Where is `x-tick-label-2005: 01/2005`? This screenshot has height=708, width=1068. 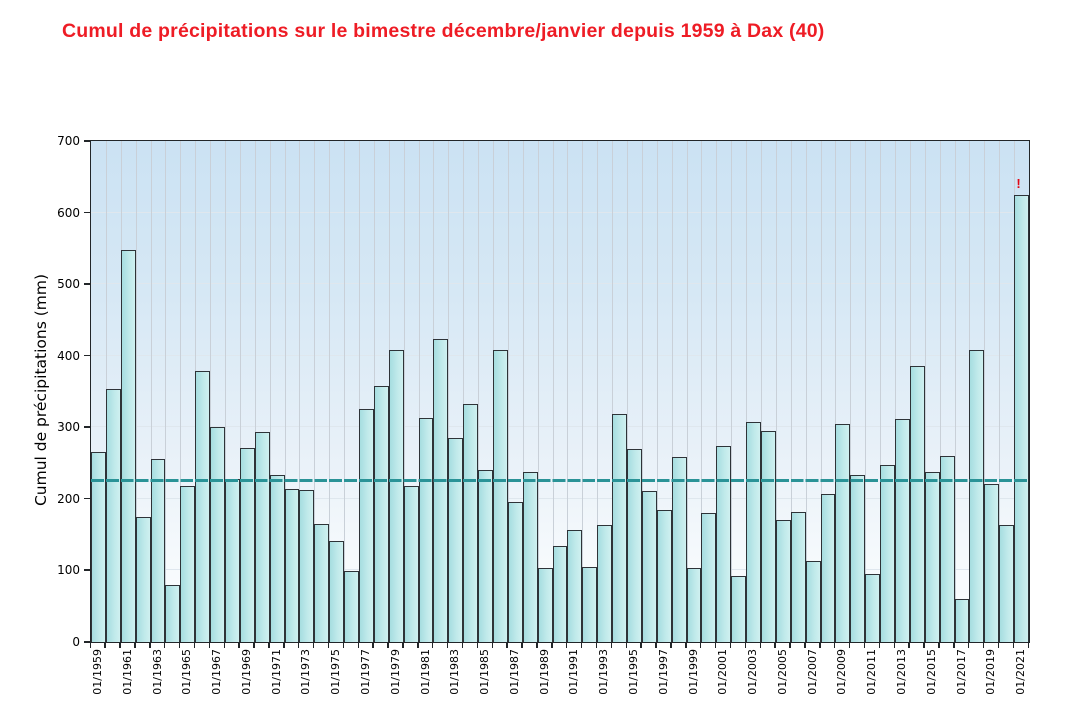 x-tick-label-2005: 01/2005 is located at coordinates (782, 672).